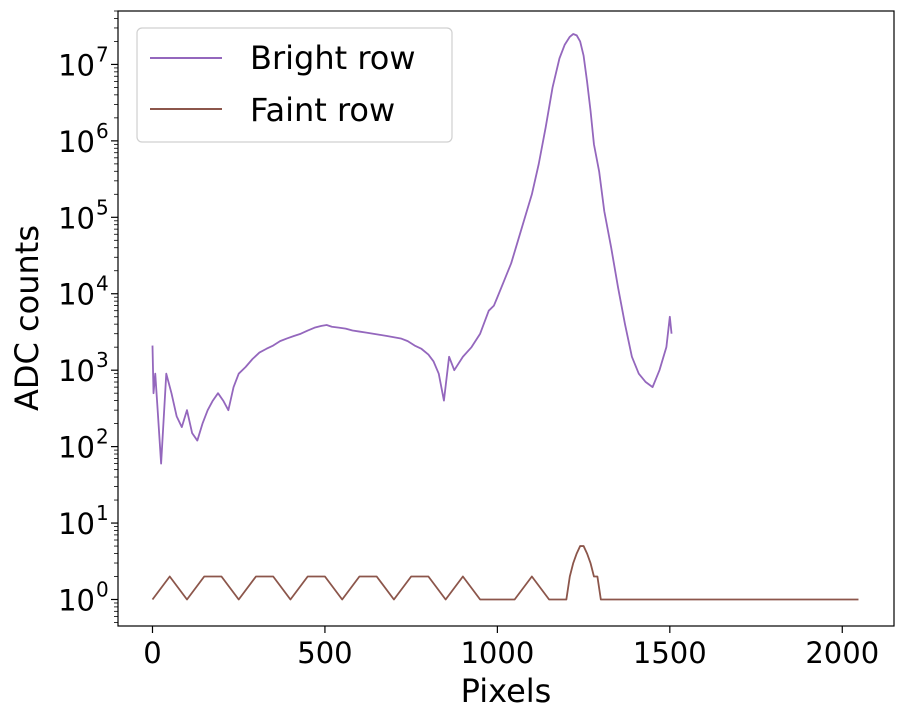 The image size is (902, 718). I want to click on y-axis-minor-ticks, so click(116, 316).